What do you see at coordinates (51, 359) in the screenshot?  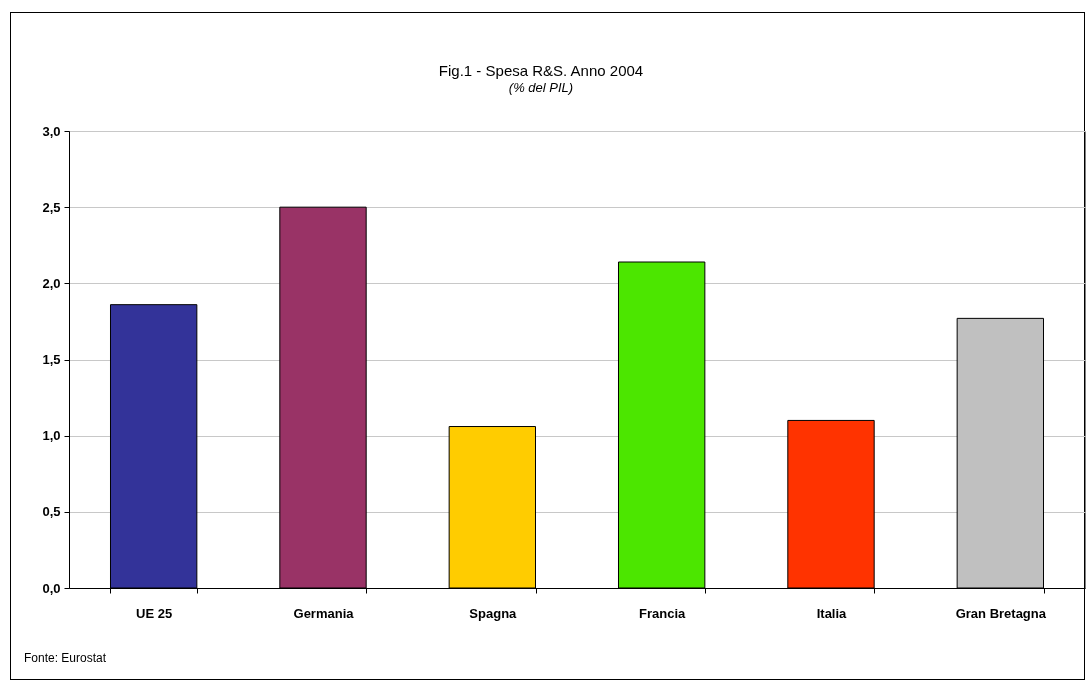 I see `y-tick-label: 1,5` at bounding box center [51, 359].